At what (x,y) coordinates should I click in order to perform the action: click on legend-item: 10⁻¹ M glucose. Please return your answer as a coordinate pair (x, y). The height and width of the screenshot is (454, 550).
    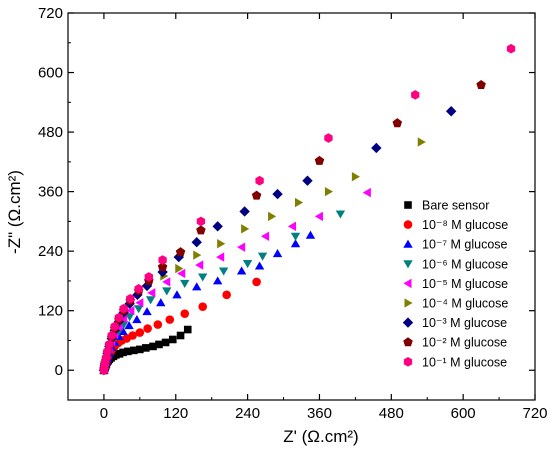
    Looking at the image, I should click on (455, 362).